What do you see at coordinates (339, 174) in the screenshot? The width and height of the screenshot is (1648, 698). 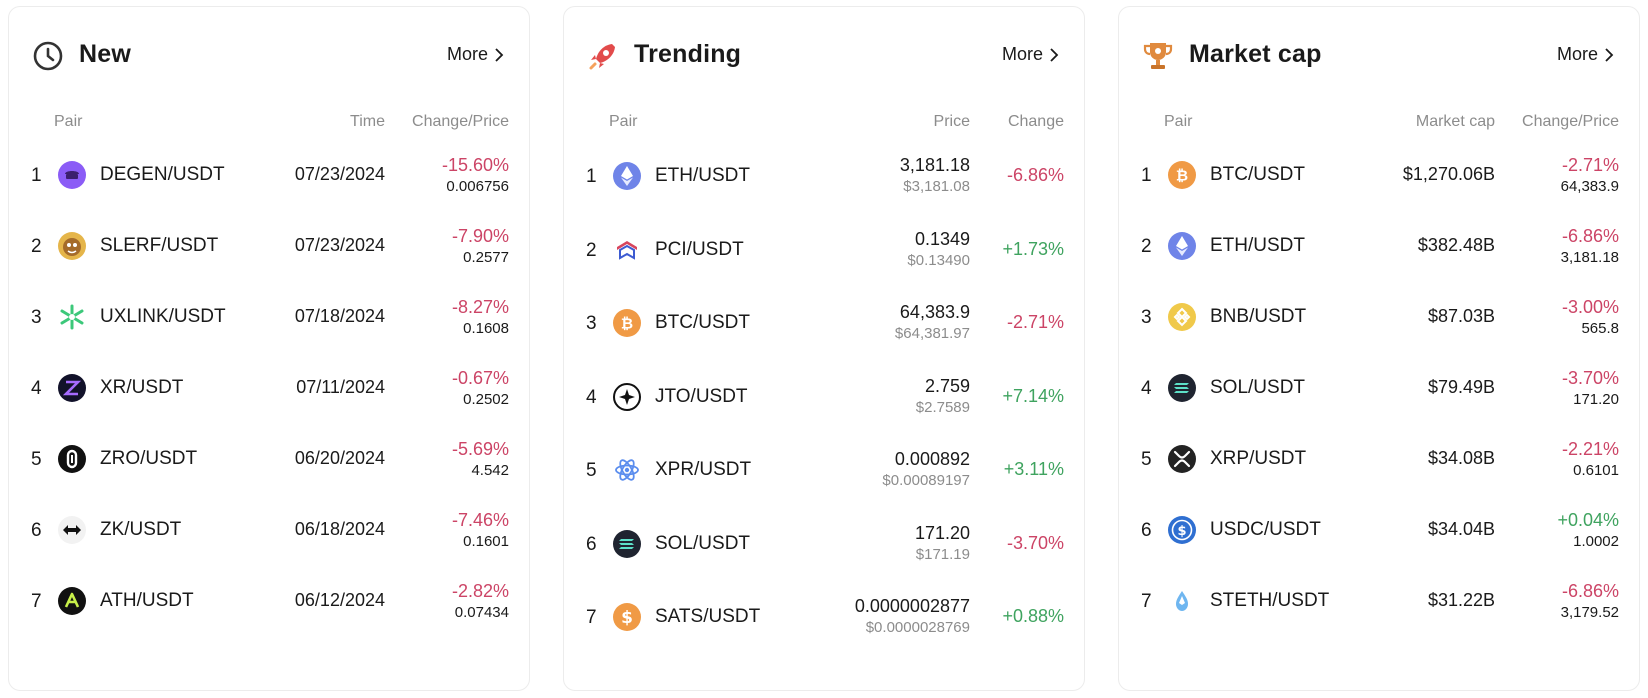 I see `listing-time: 07/23/2024` at bounding box center [339, 174].